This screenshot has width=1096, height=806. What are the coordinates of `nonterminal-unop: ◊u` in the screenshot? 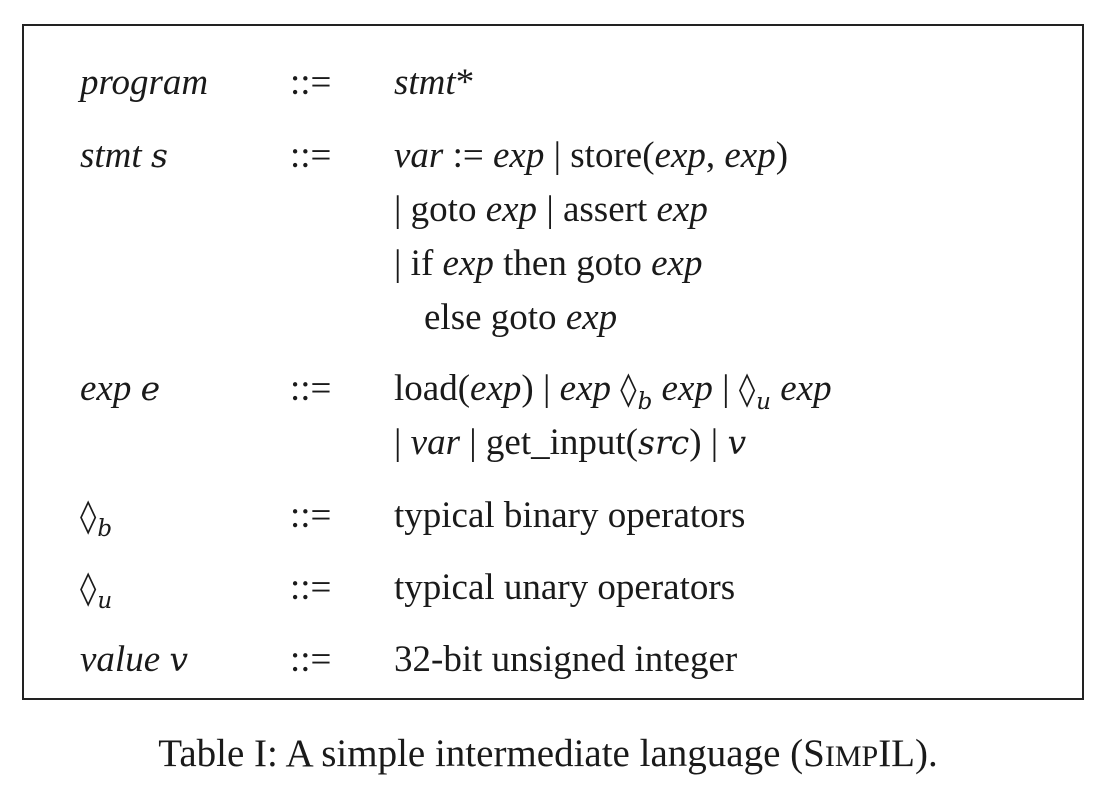 It's located at (96, 590).